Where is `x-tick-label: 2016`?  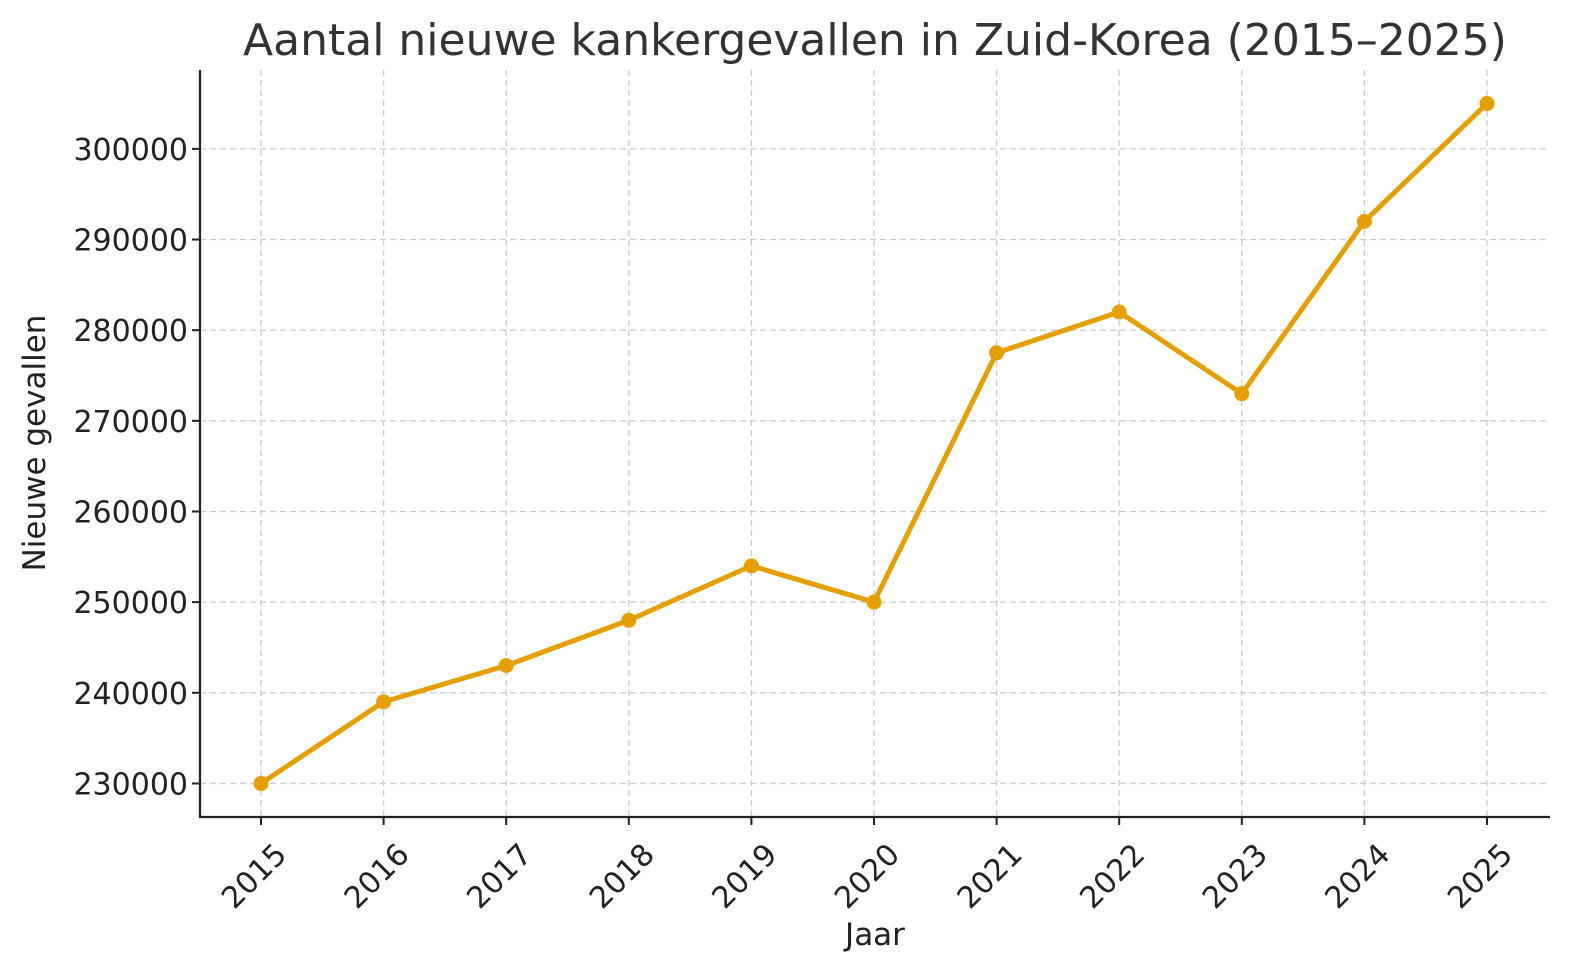
x-tick-label: 2016 is located at coordinates (377, 876).